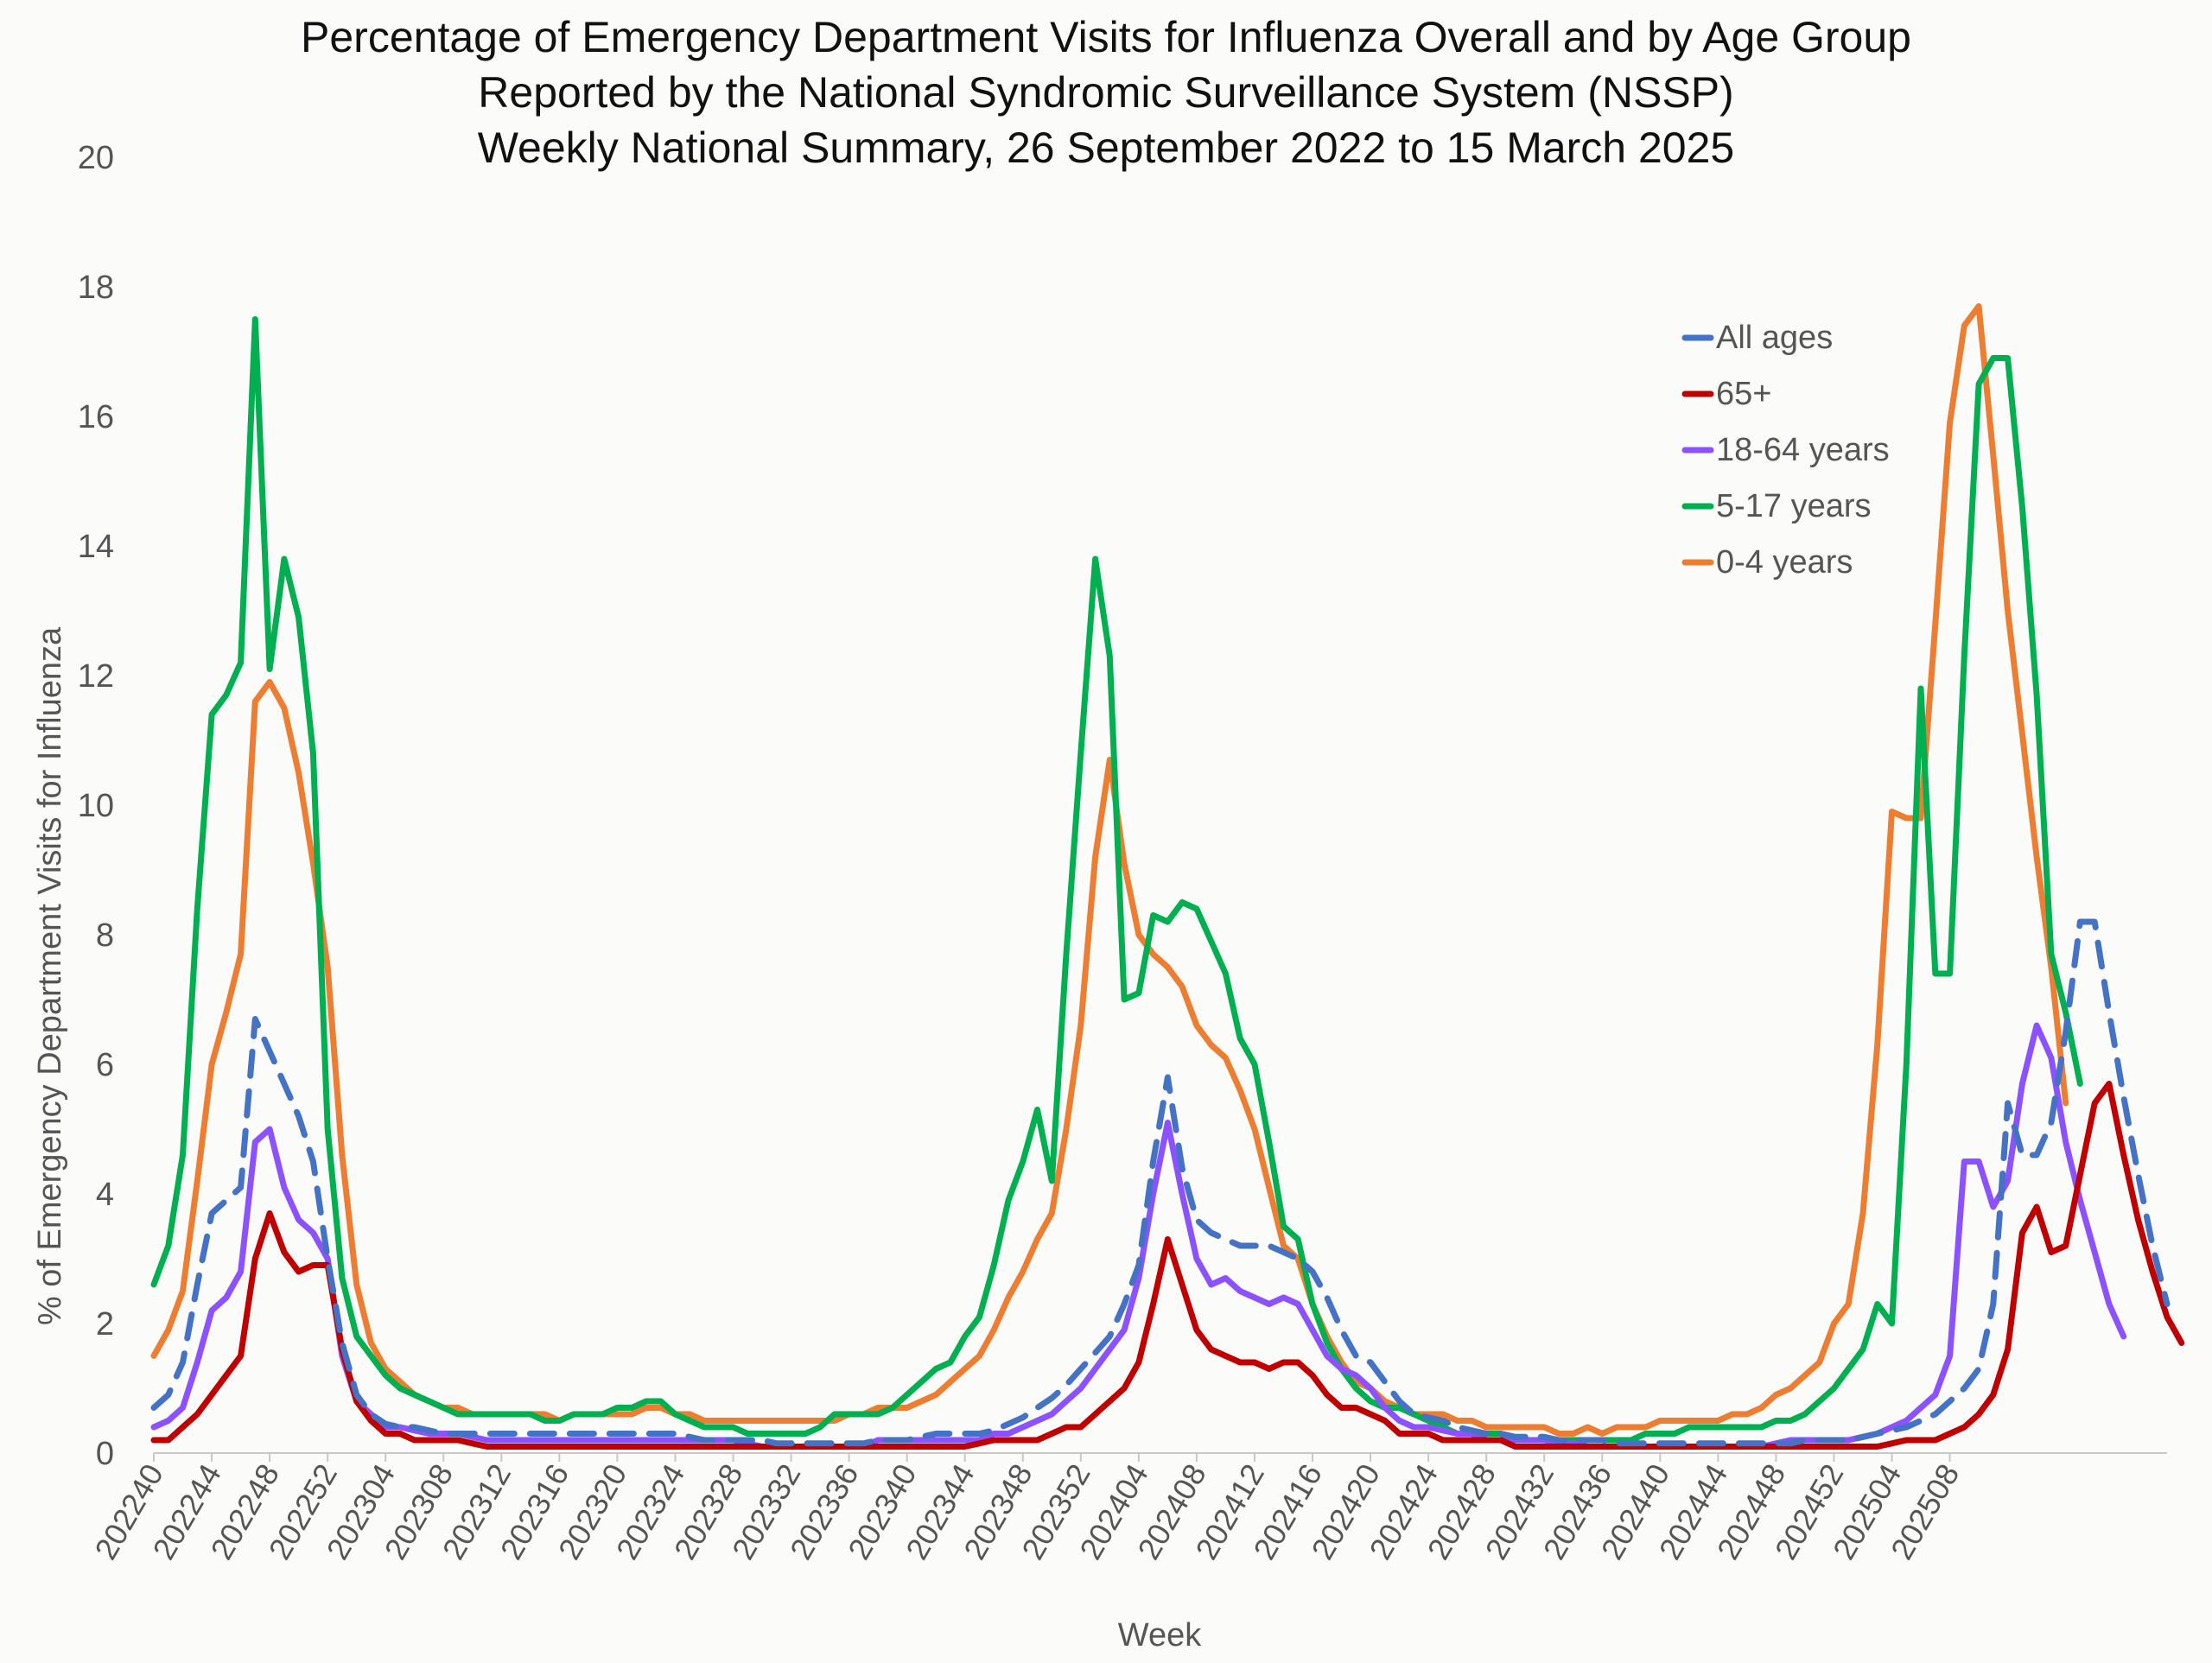 Image resolution: width=2212 pixels, height=1663 pixels. I want to click on y-tick-label: 4, so click(105, 1195).